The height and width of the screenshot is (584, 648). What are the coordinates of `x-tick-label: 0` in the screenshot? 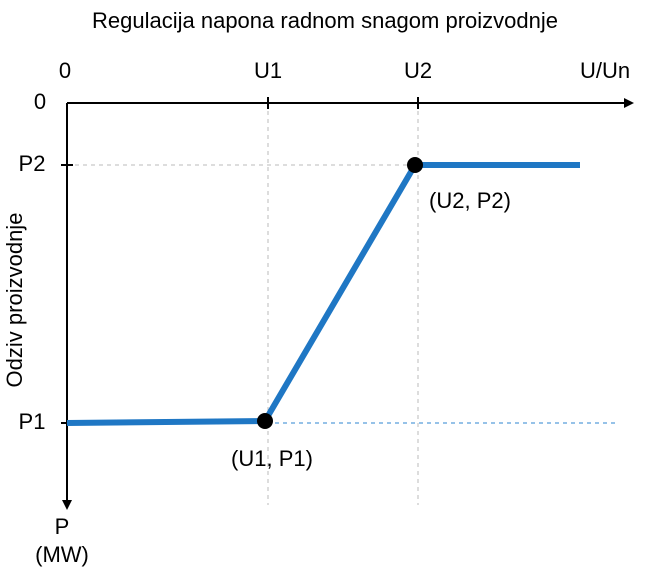 It's located at (65, 70).